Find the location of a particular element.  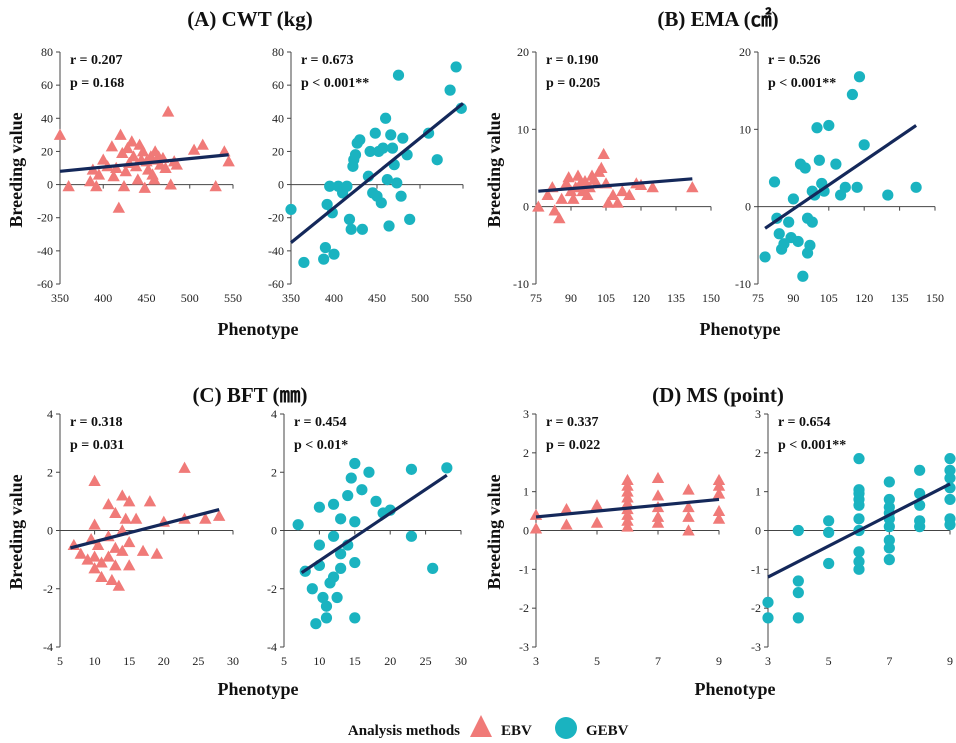

p-value: p = 0.031 is located at coordinates (97, 445).